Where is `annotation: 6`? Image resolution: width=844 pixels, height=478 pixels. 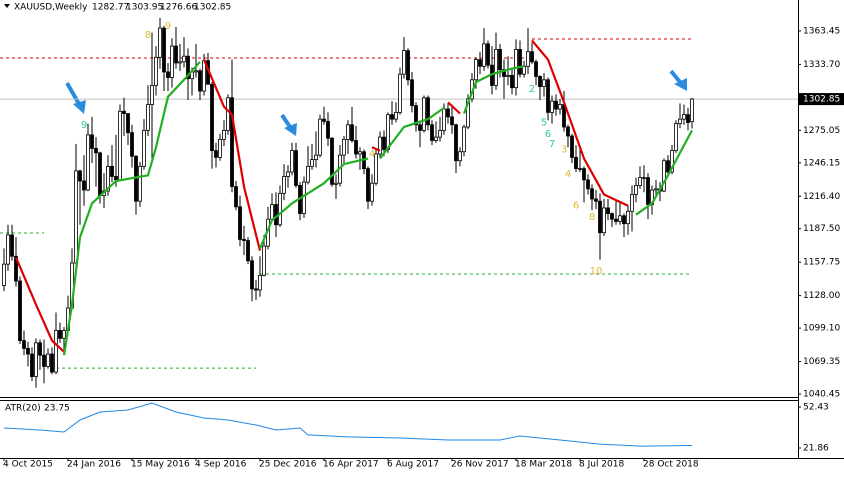
annotation: 6 is located at coordinates (548, 134).